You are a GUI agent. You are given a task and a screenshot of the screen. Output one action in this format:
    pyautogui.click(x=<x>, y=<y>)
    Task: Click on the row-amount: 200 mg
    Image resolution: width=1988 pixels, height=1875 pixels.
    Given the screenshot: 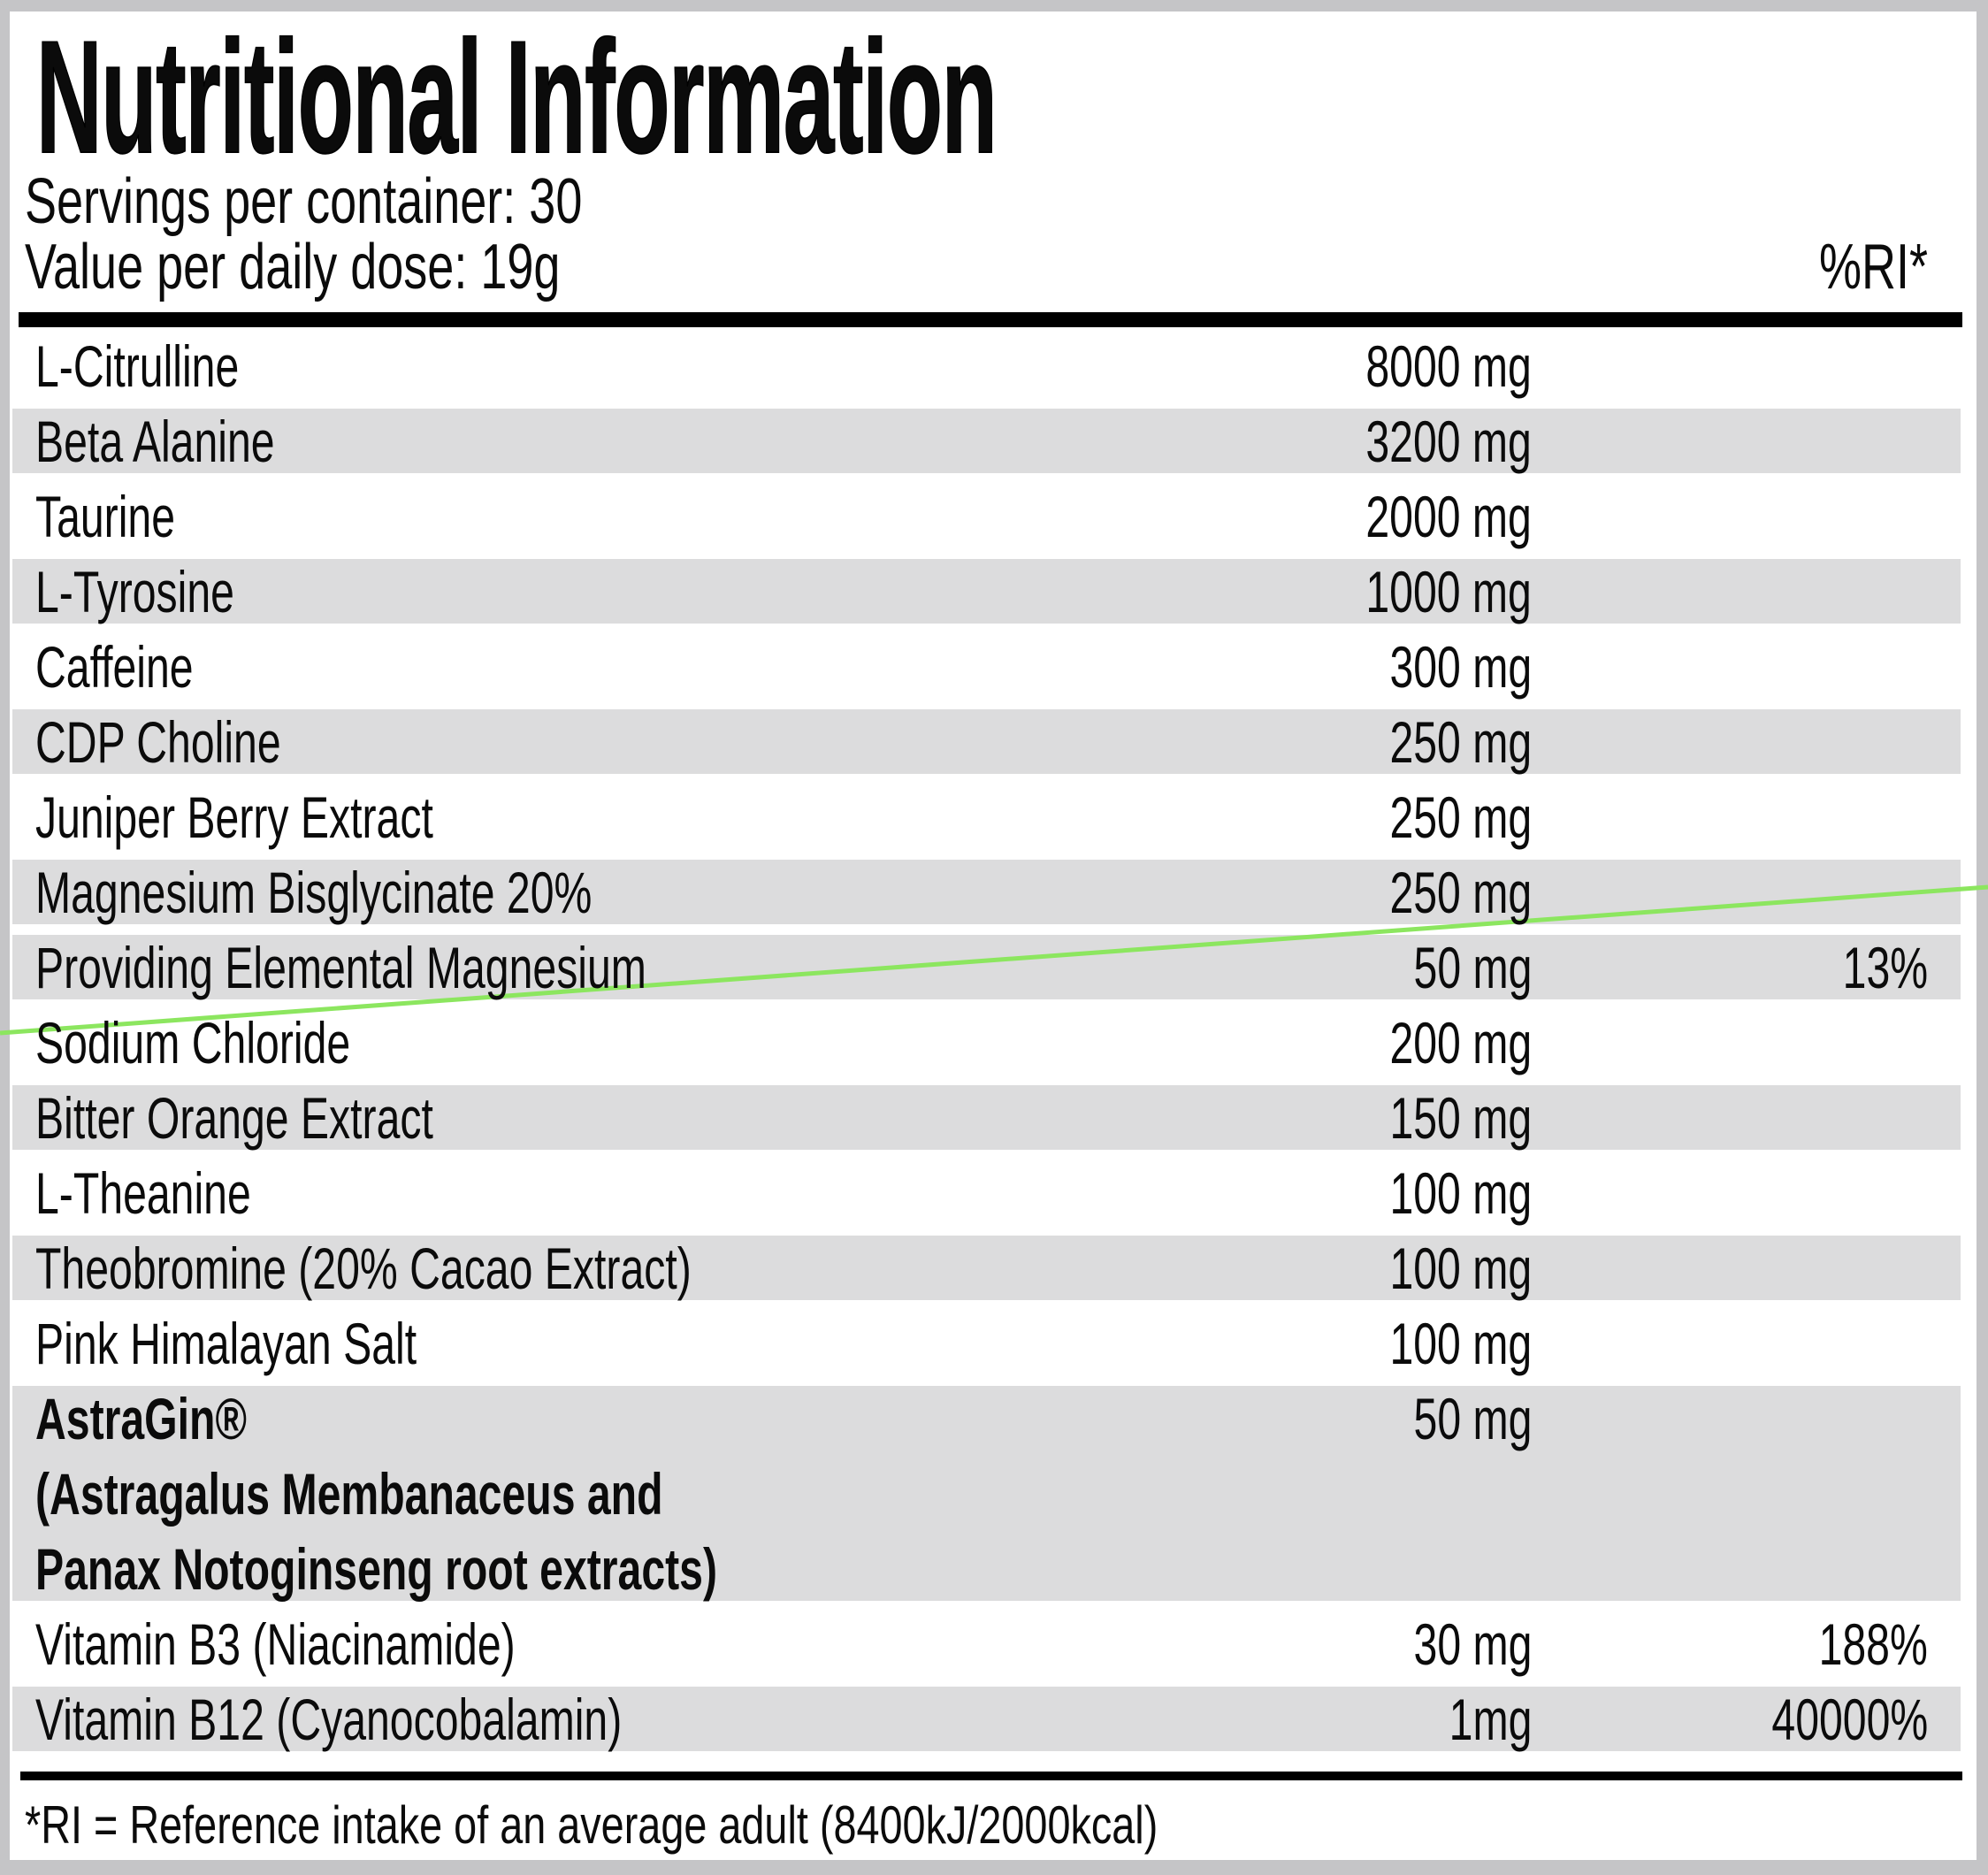 What is the action you would take?
    pyautogui.click(x=1461, y=1042)
    